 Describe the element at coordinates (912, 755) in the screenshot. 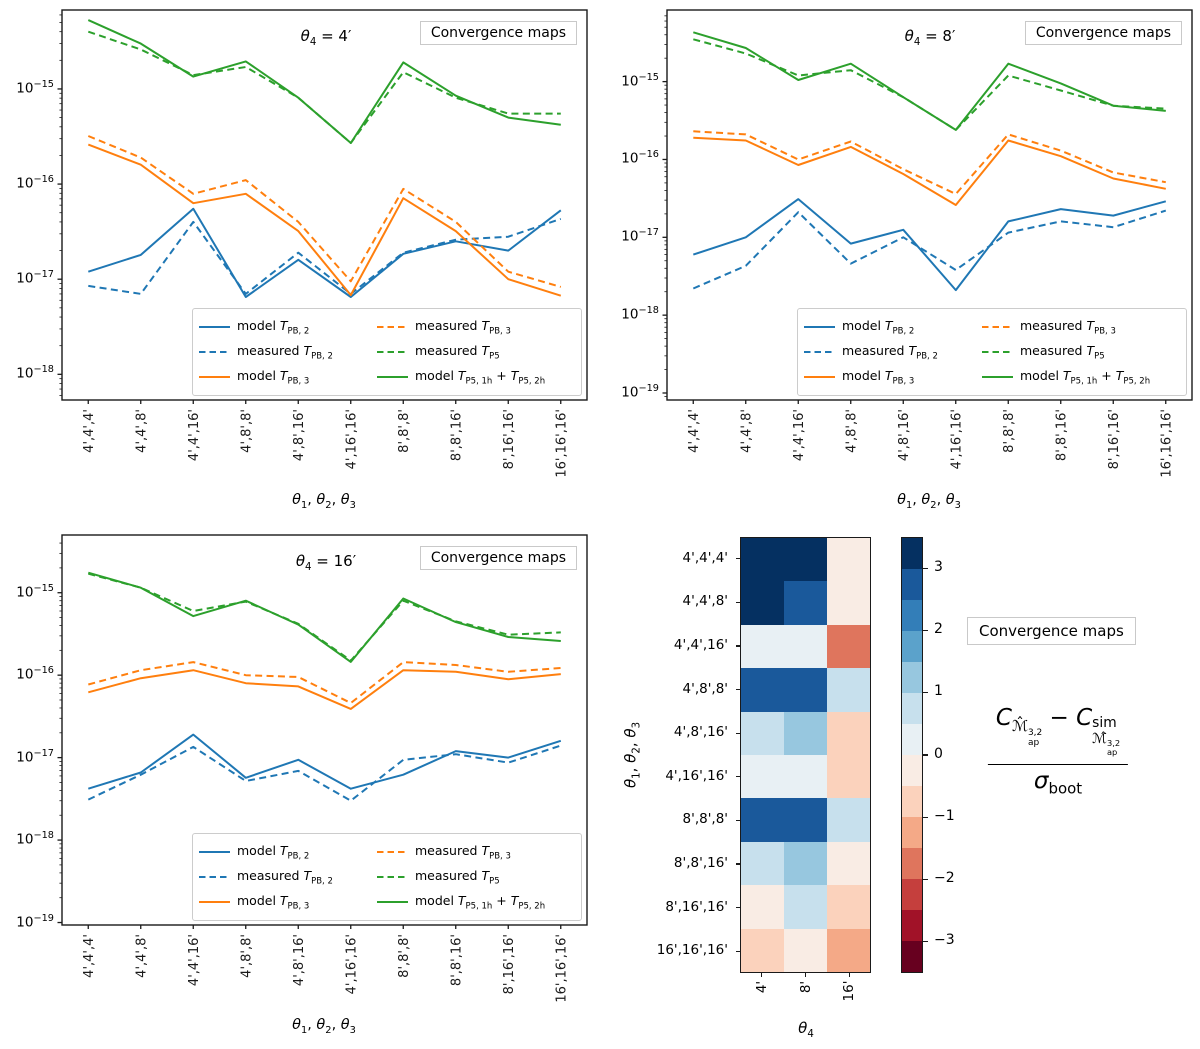

I see `colorbar` at that location.